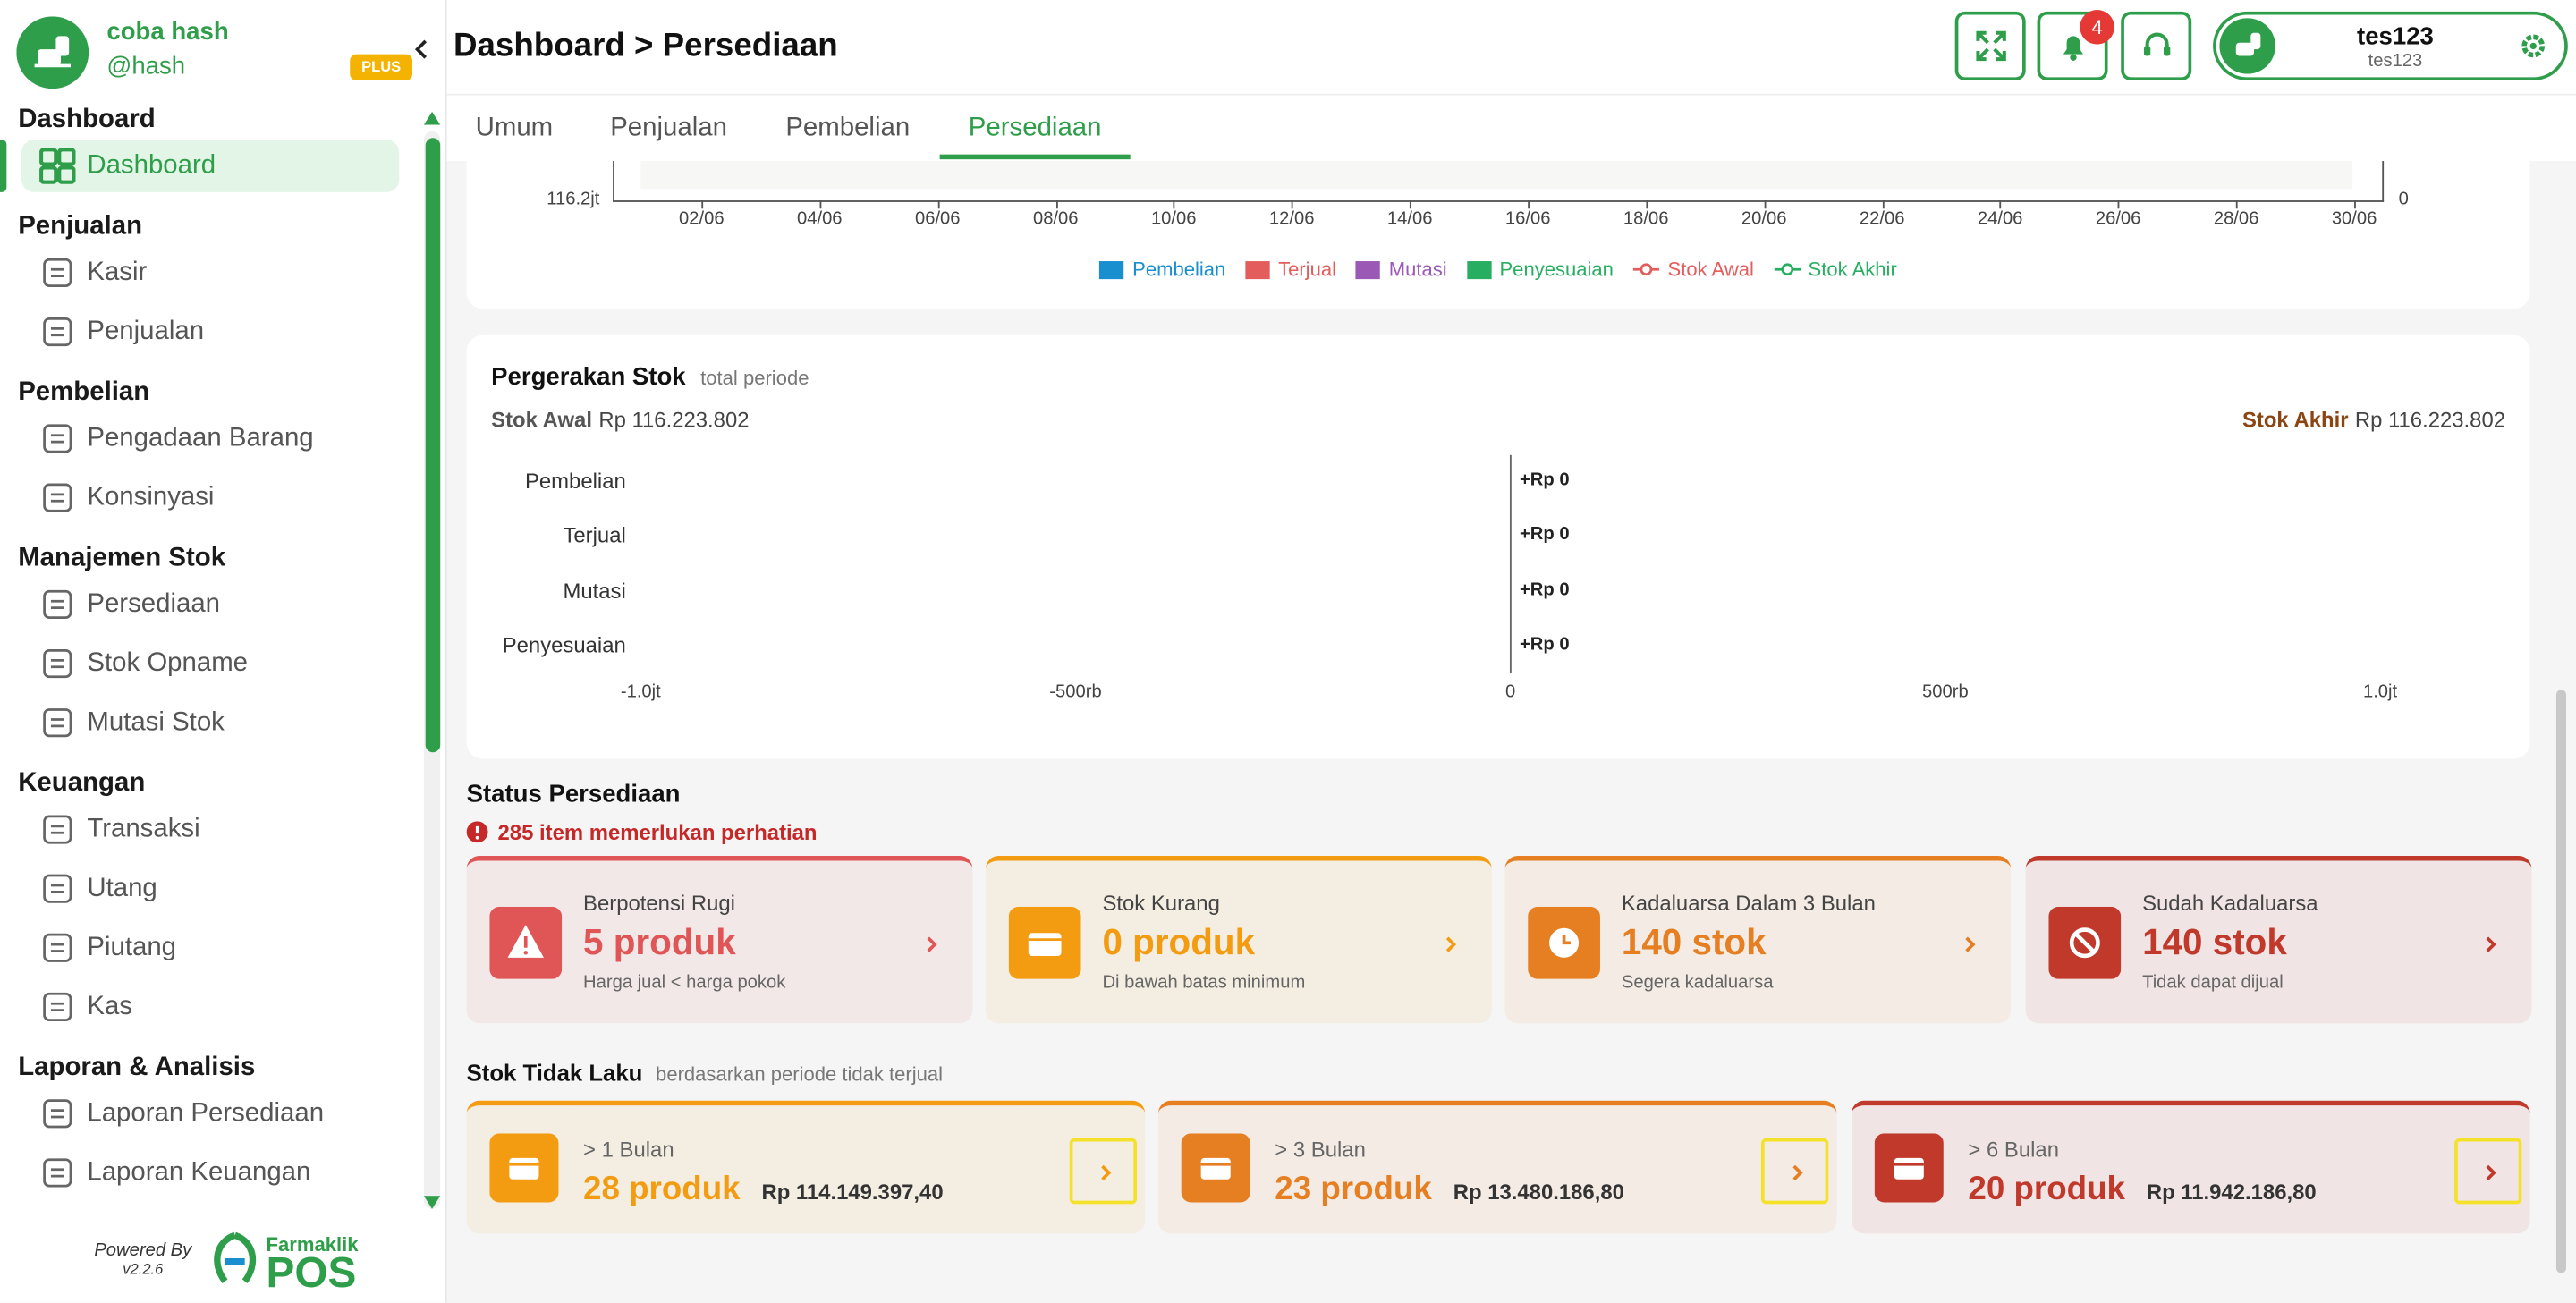 This screenshot has width=2576, height=1303. Describe the element at coordinates (1511, 128) in the screenshot. I see `tab-bar: Umum Penjualan Pembelian Persediaan` at that location.